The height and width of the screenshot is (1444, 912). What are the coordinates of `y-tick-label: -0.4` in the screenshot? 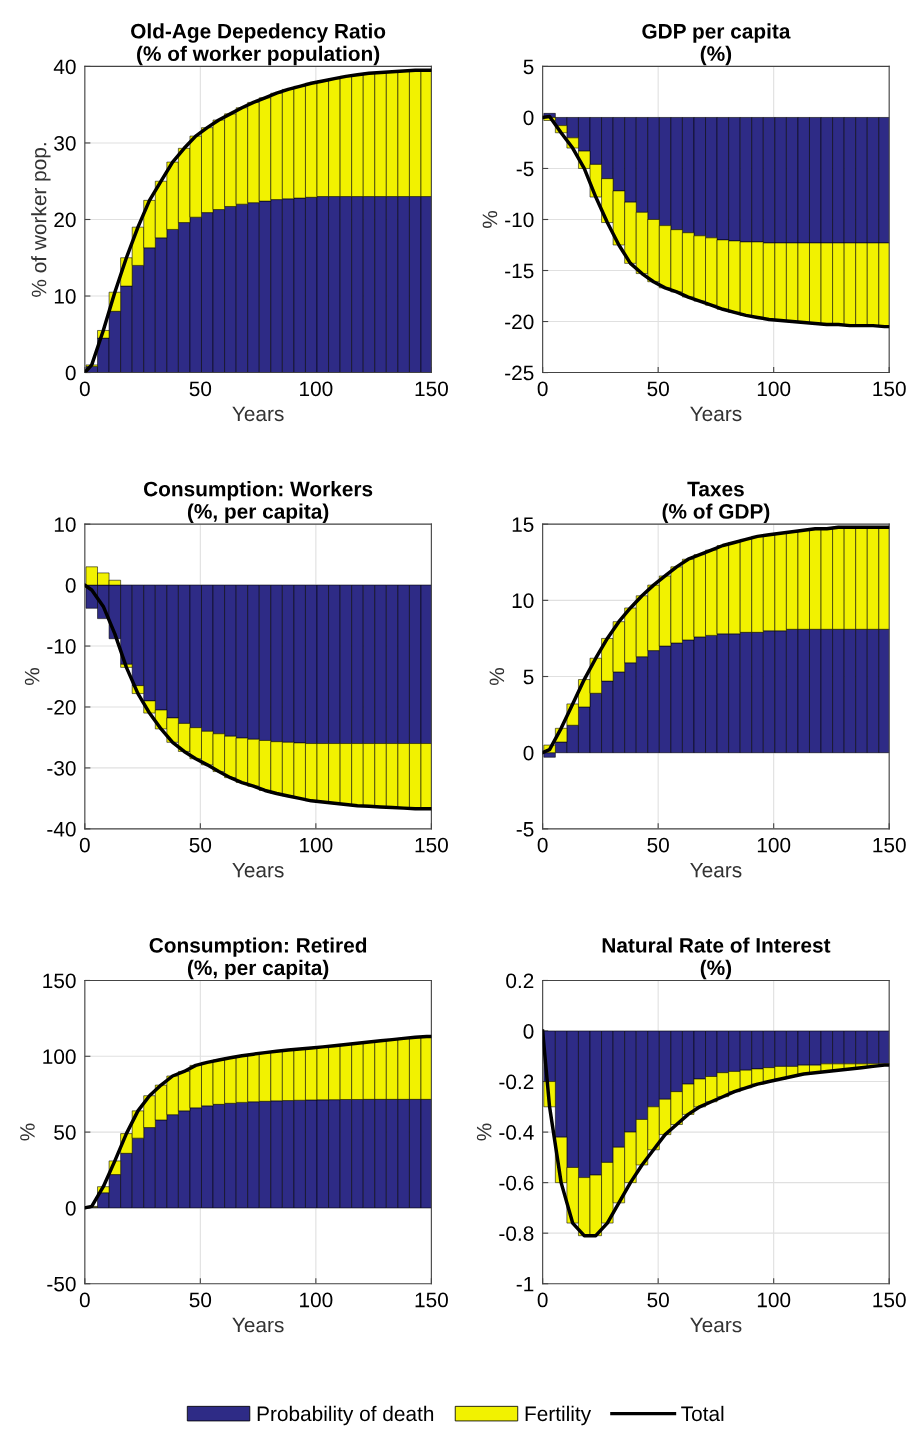 It's located at (516, 1132).